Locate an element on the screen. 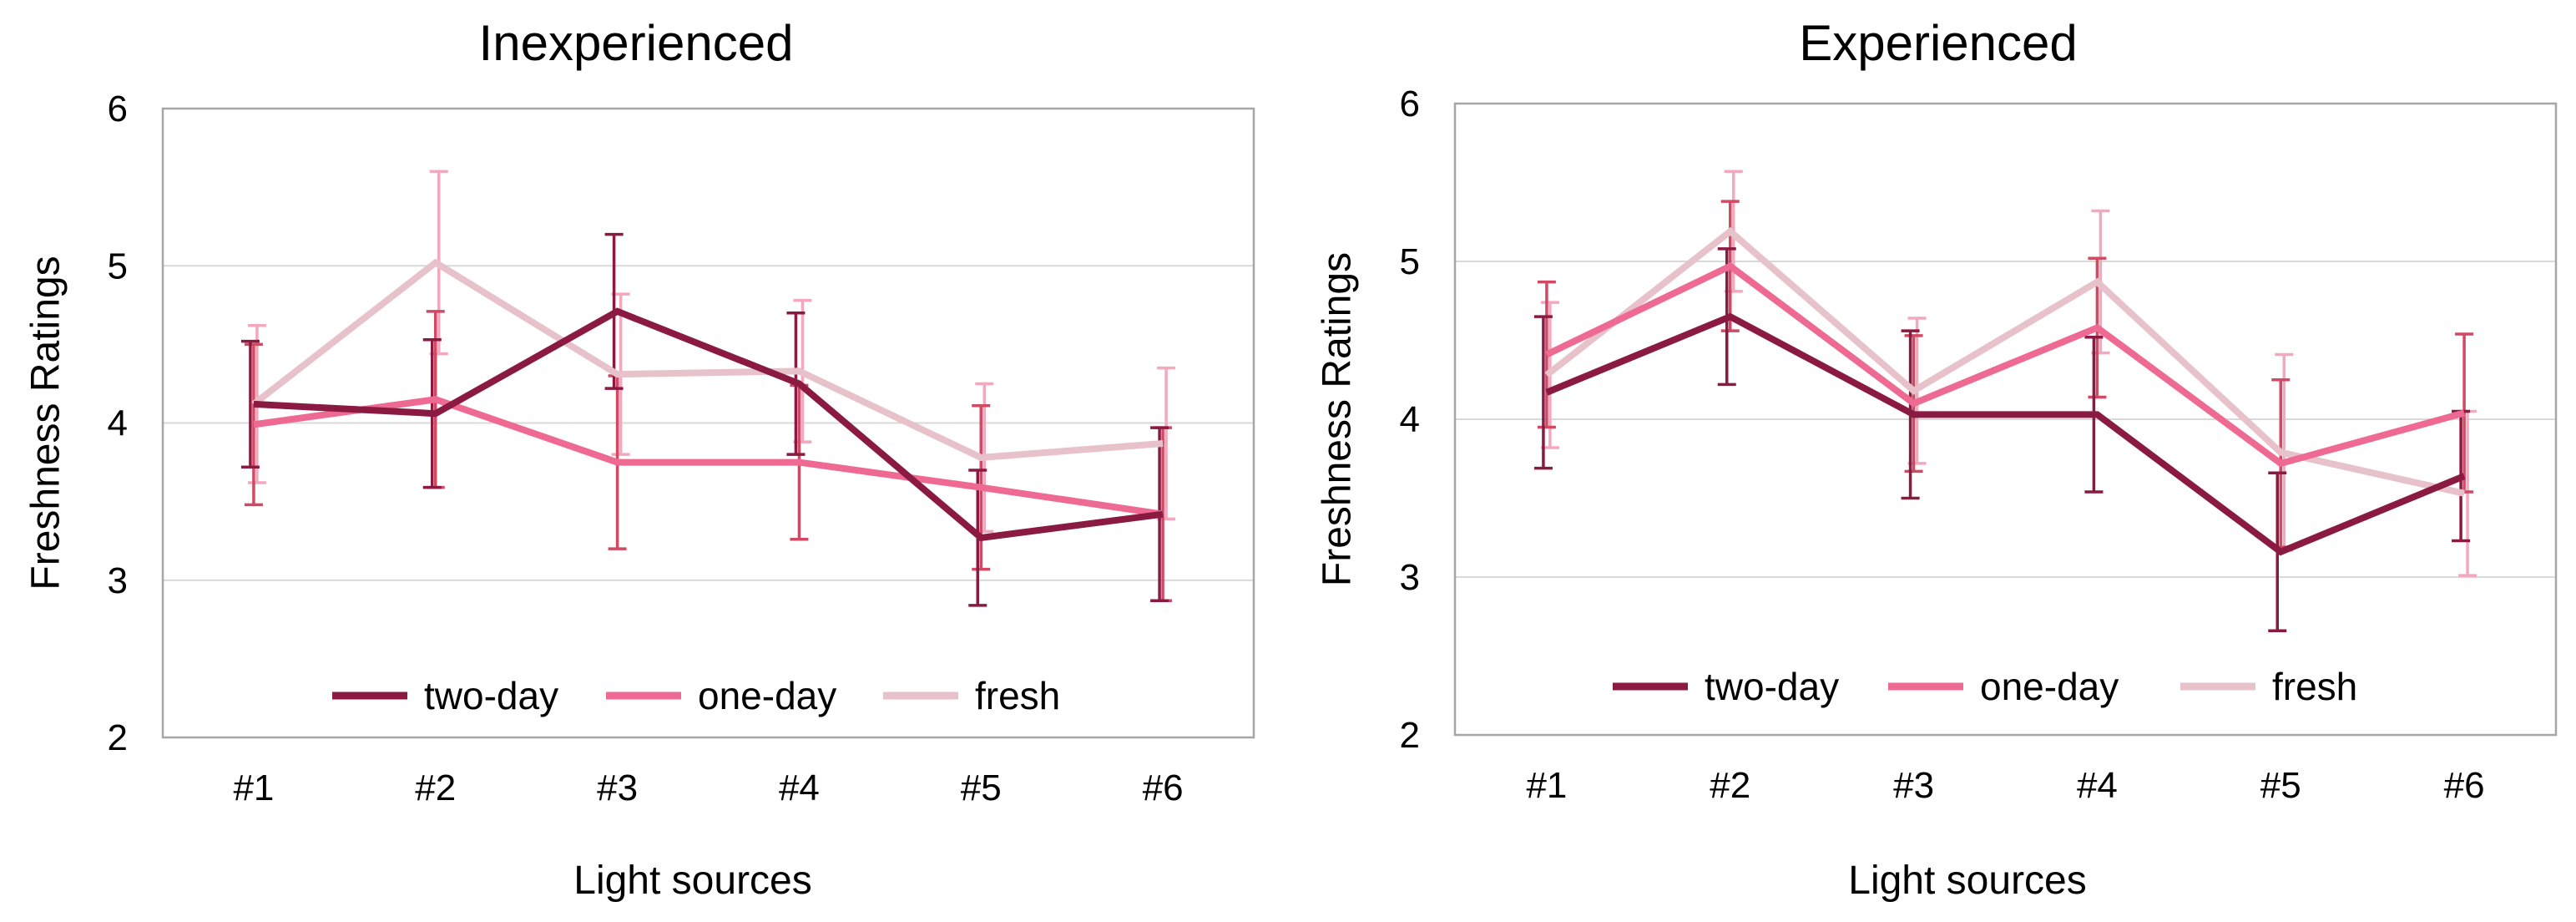  chart-title: Inexperienced is located at coordinates (636, 43).